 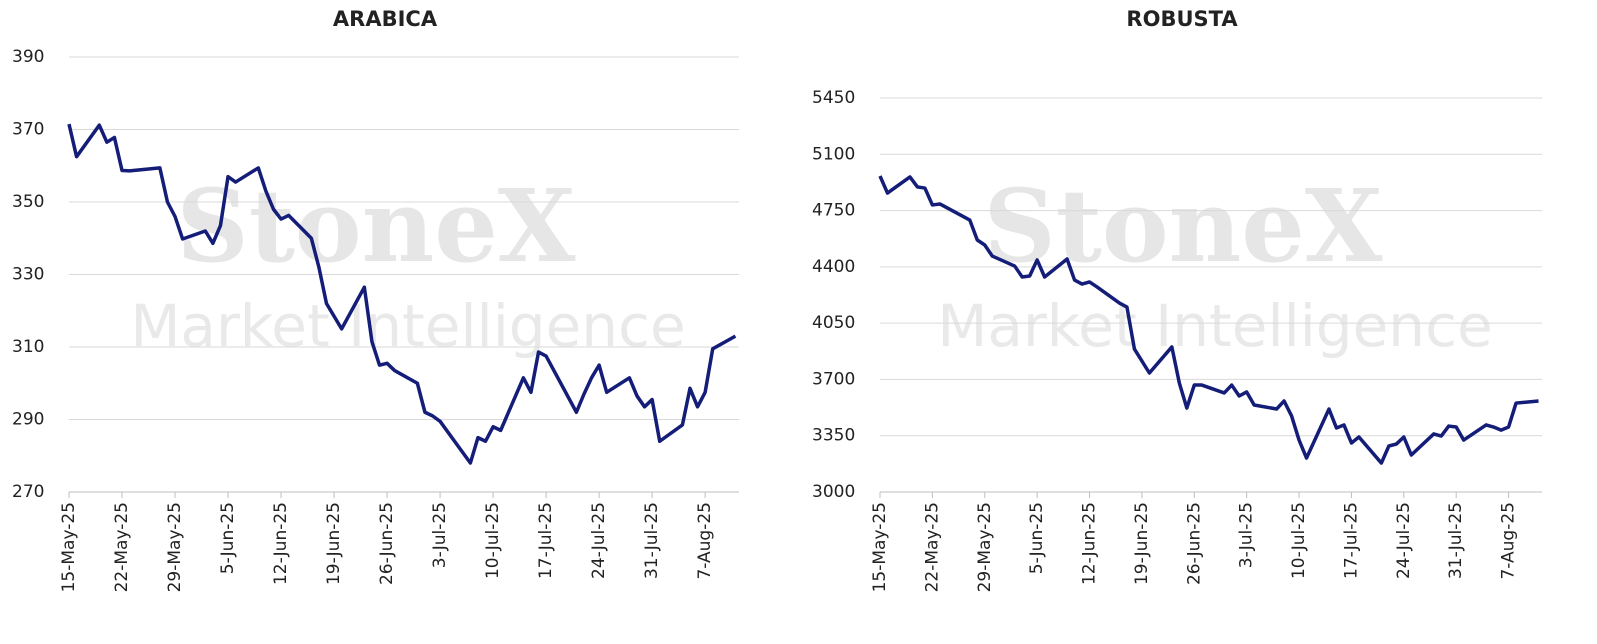 What do you see at coordinates (28, 347) in the screenshot?
I see `y-tick-label: 310` at bounding box center [28, 347].